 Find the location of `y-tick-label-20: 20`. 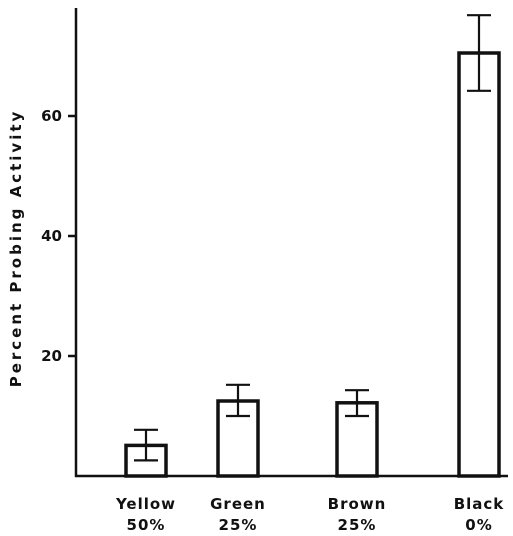

y-tick-label-20: 20 is located at coordinates (51, 356).